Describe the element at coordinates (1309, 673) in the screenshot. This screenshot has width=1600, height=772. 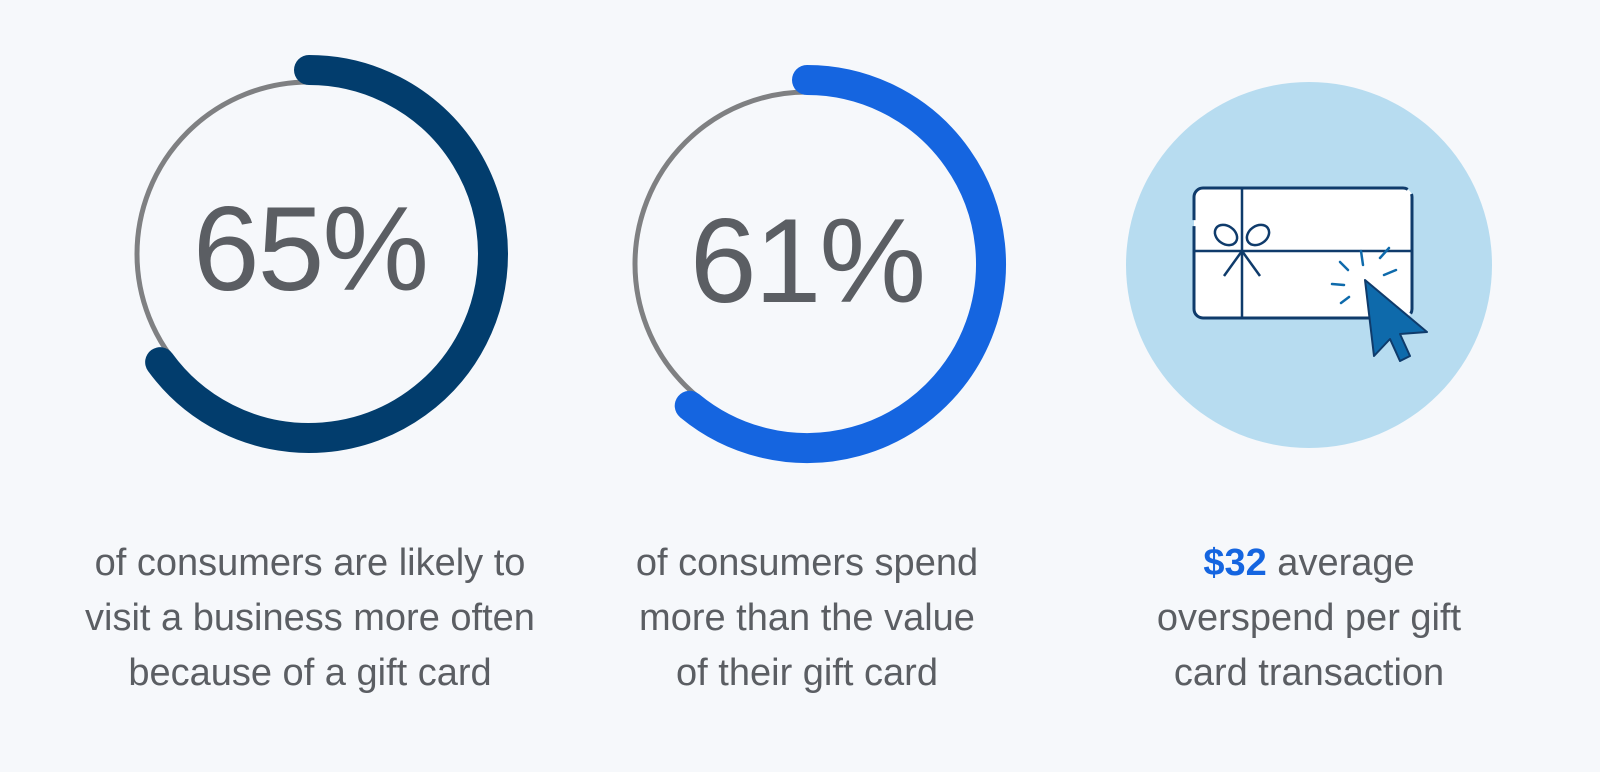
I see `caption-line: card transaction` at that location.